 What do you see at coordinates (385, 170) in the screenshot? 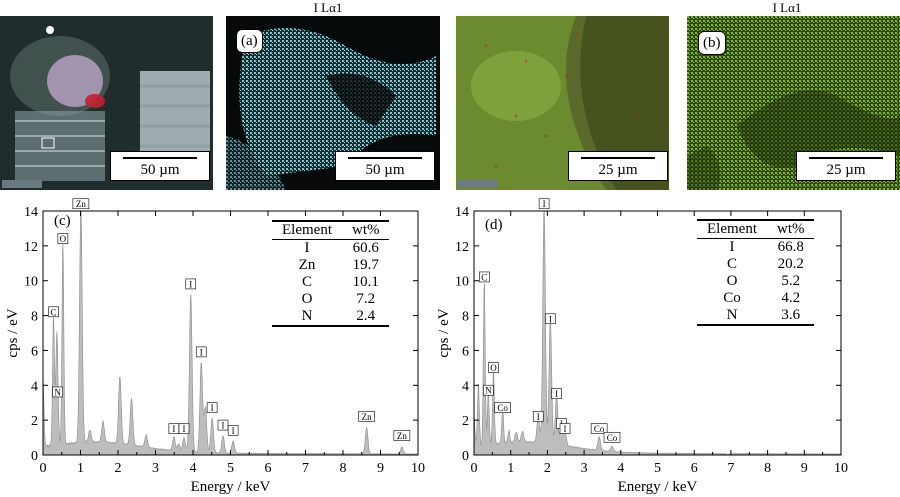
I see `scalebar-2-label: 50 µm` at bounding box center [385, 170].